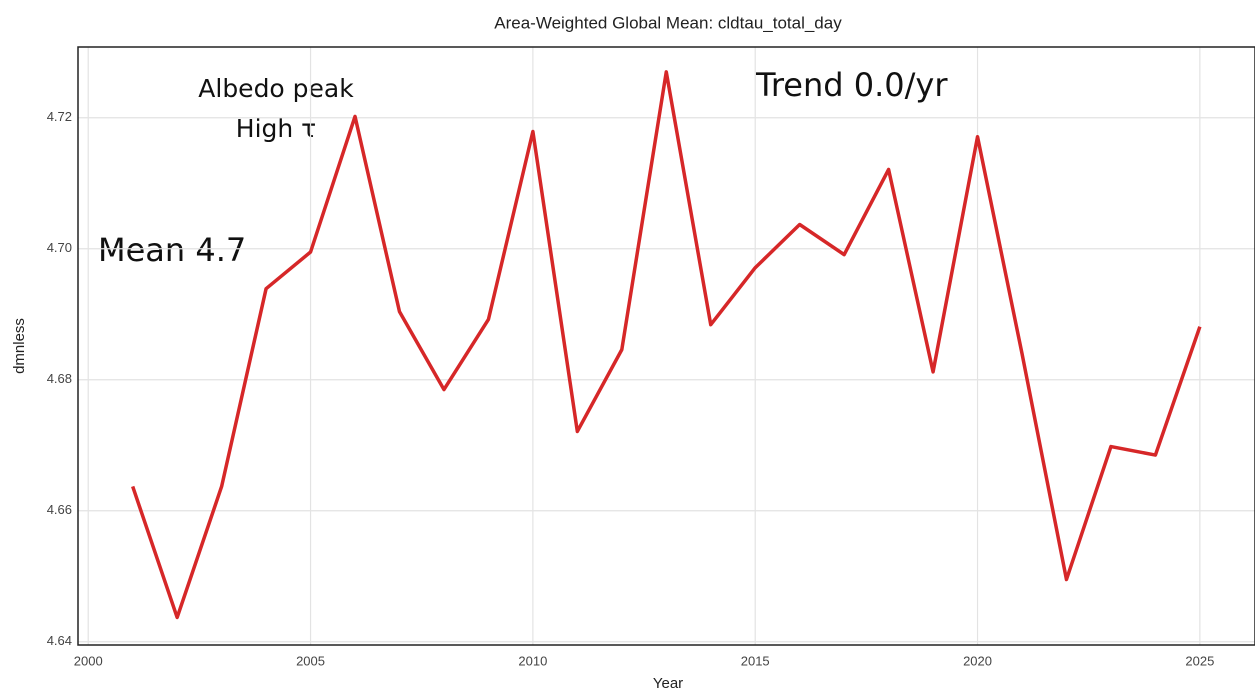 This screenshot has height=695, width=1255. What do you see at coordinates (1199, 660) in the screenshot?
I see `x-tick-label: 2025` at bounding box center [1199, 660].